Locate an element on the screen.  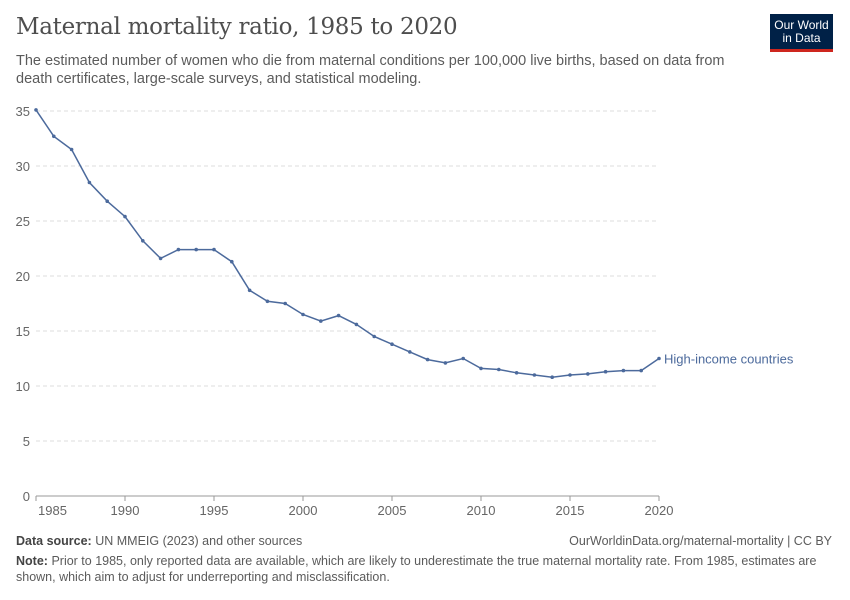
y-tick-label: 15 is located at coordinates (23, 331).